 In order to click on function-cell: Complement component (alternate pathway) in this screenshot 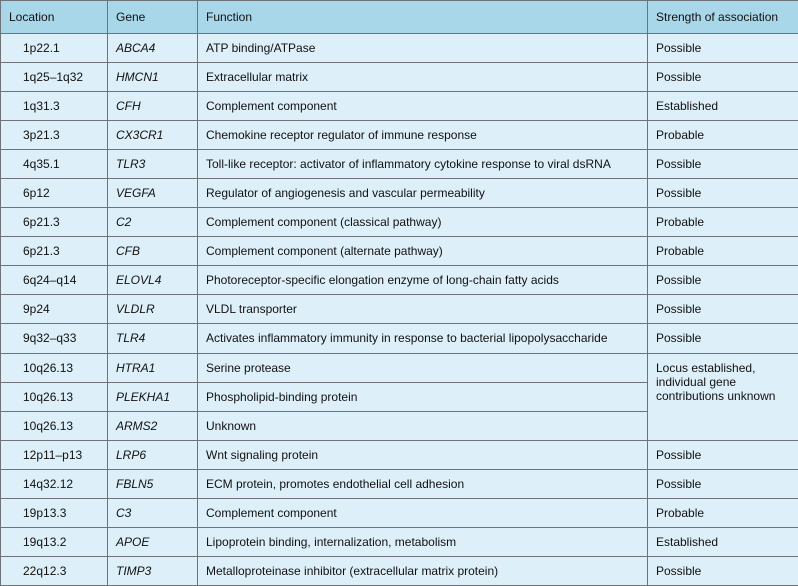, I will do `click(422, 251)`.